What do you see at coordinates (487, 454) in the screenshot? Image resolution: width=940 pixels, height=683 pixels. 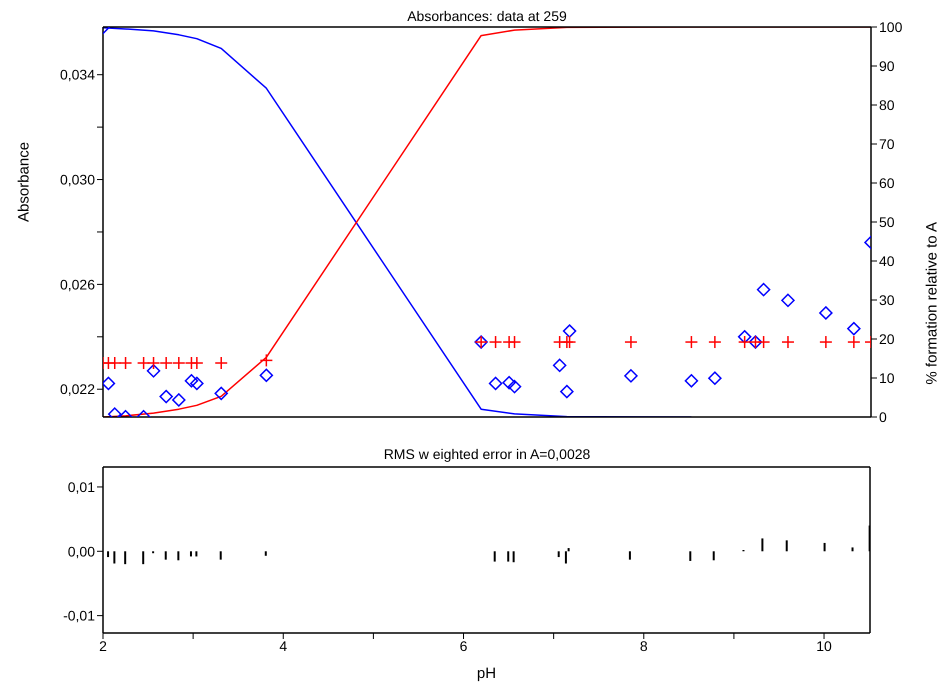 I see `chart-title: RMS w eighted error in A=0,0028` at bounding box center [487, 454].